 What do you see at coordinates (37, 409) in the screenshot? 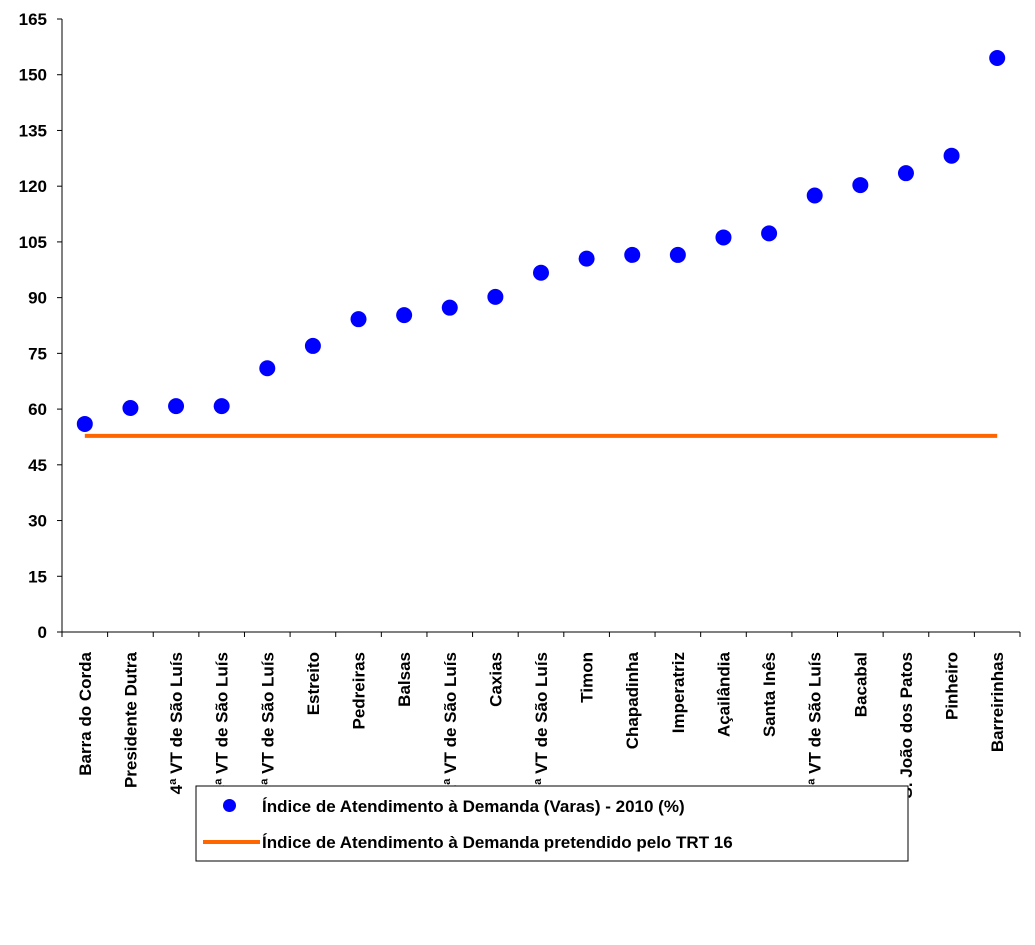
I see `y-tick-label: 60` at bounding box center [37, 409].